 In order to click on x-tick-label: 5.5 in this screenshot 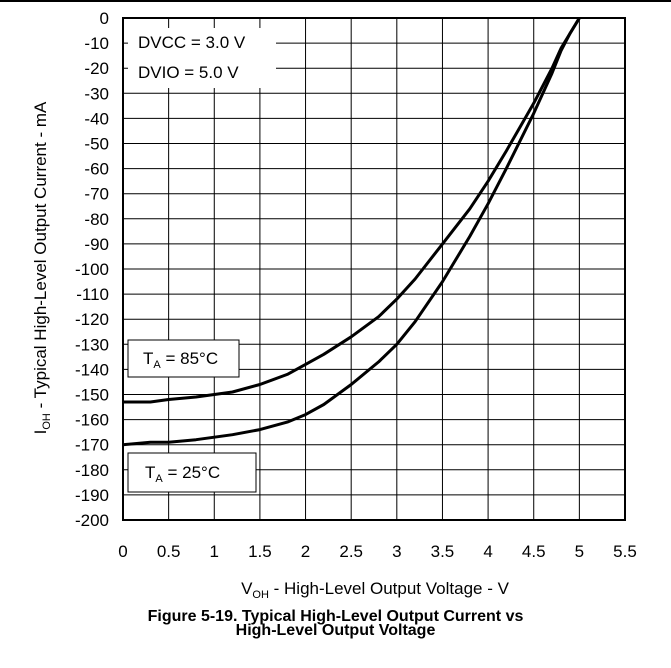, I will do `click(625, 551)`.